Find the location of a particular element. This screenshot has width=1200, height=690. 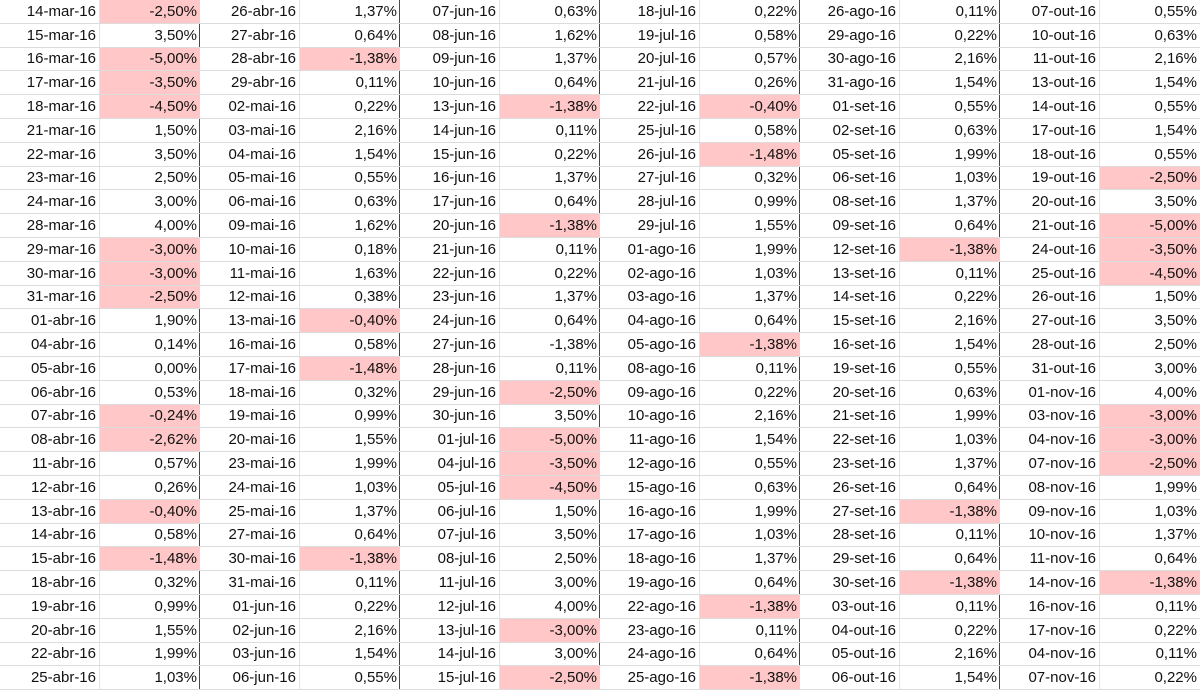

date-cell: 03-ago-16 is located at coordinates (650, 297).